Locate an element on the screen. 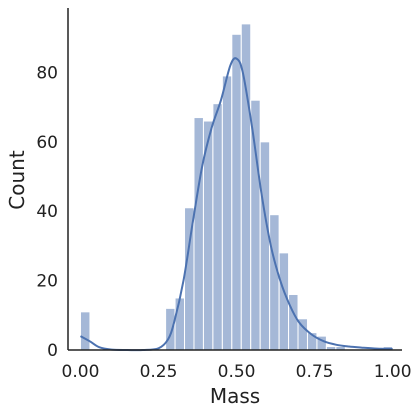  x-tick-label: 0.50 is located at coordinates (237, 372).